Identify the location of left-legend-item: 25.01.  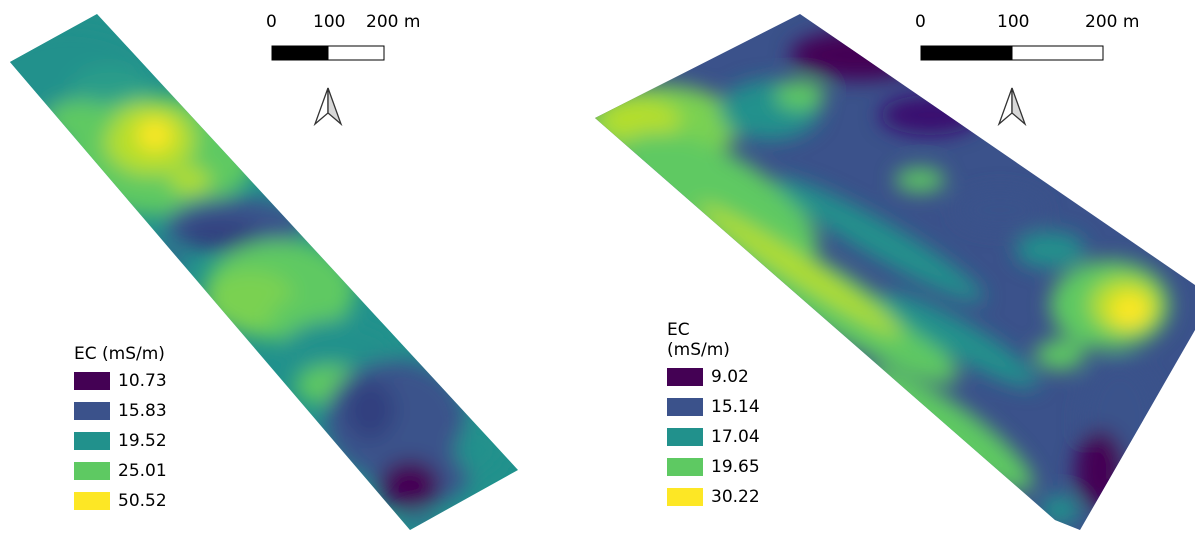
(120, 470).